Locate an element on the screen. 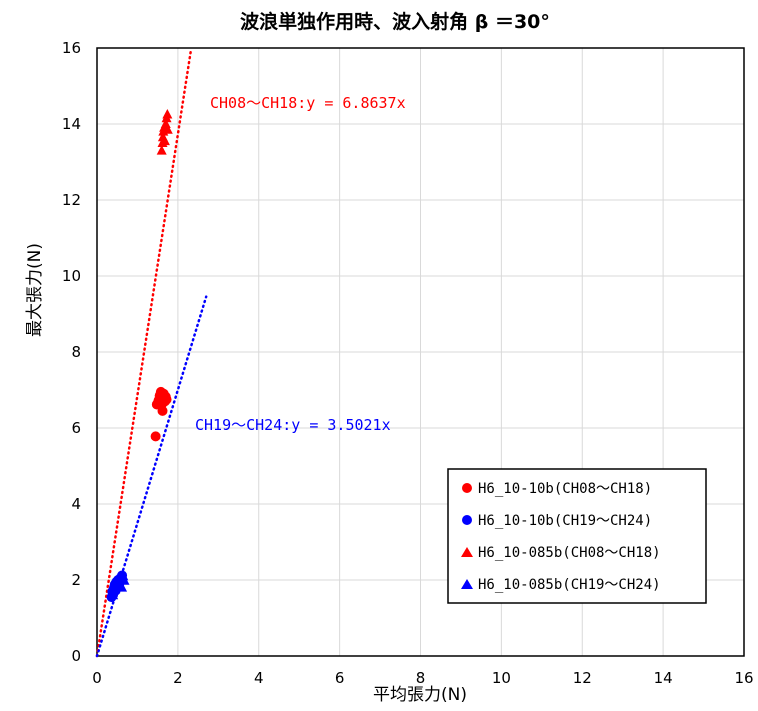 The image size is (758, 711). legend-entry-3: H6_10-085b(CH08～CH18) is located at coordinates (569, 553).